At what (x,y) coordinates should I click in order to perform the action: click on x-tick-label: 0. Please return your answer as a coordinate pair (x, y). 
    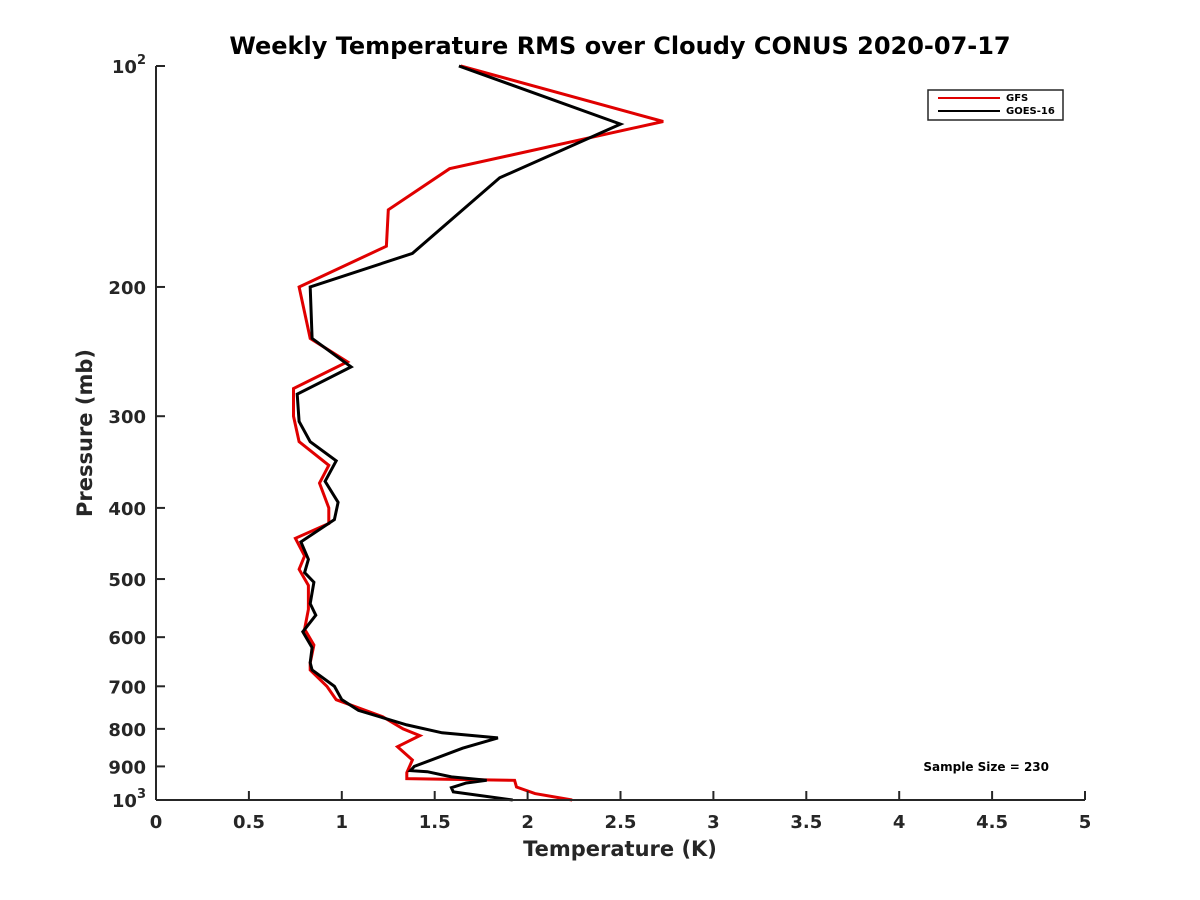
    Looking at the image, I should click on (156, 822).